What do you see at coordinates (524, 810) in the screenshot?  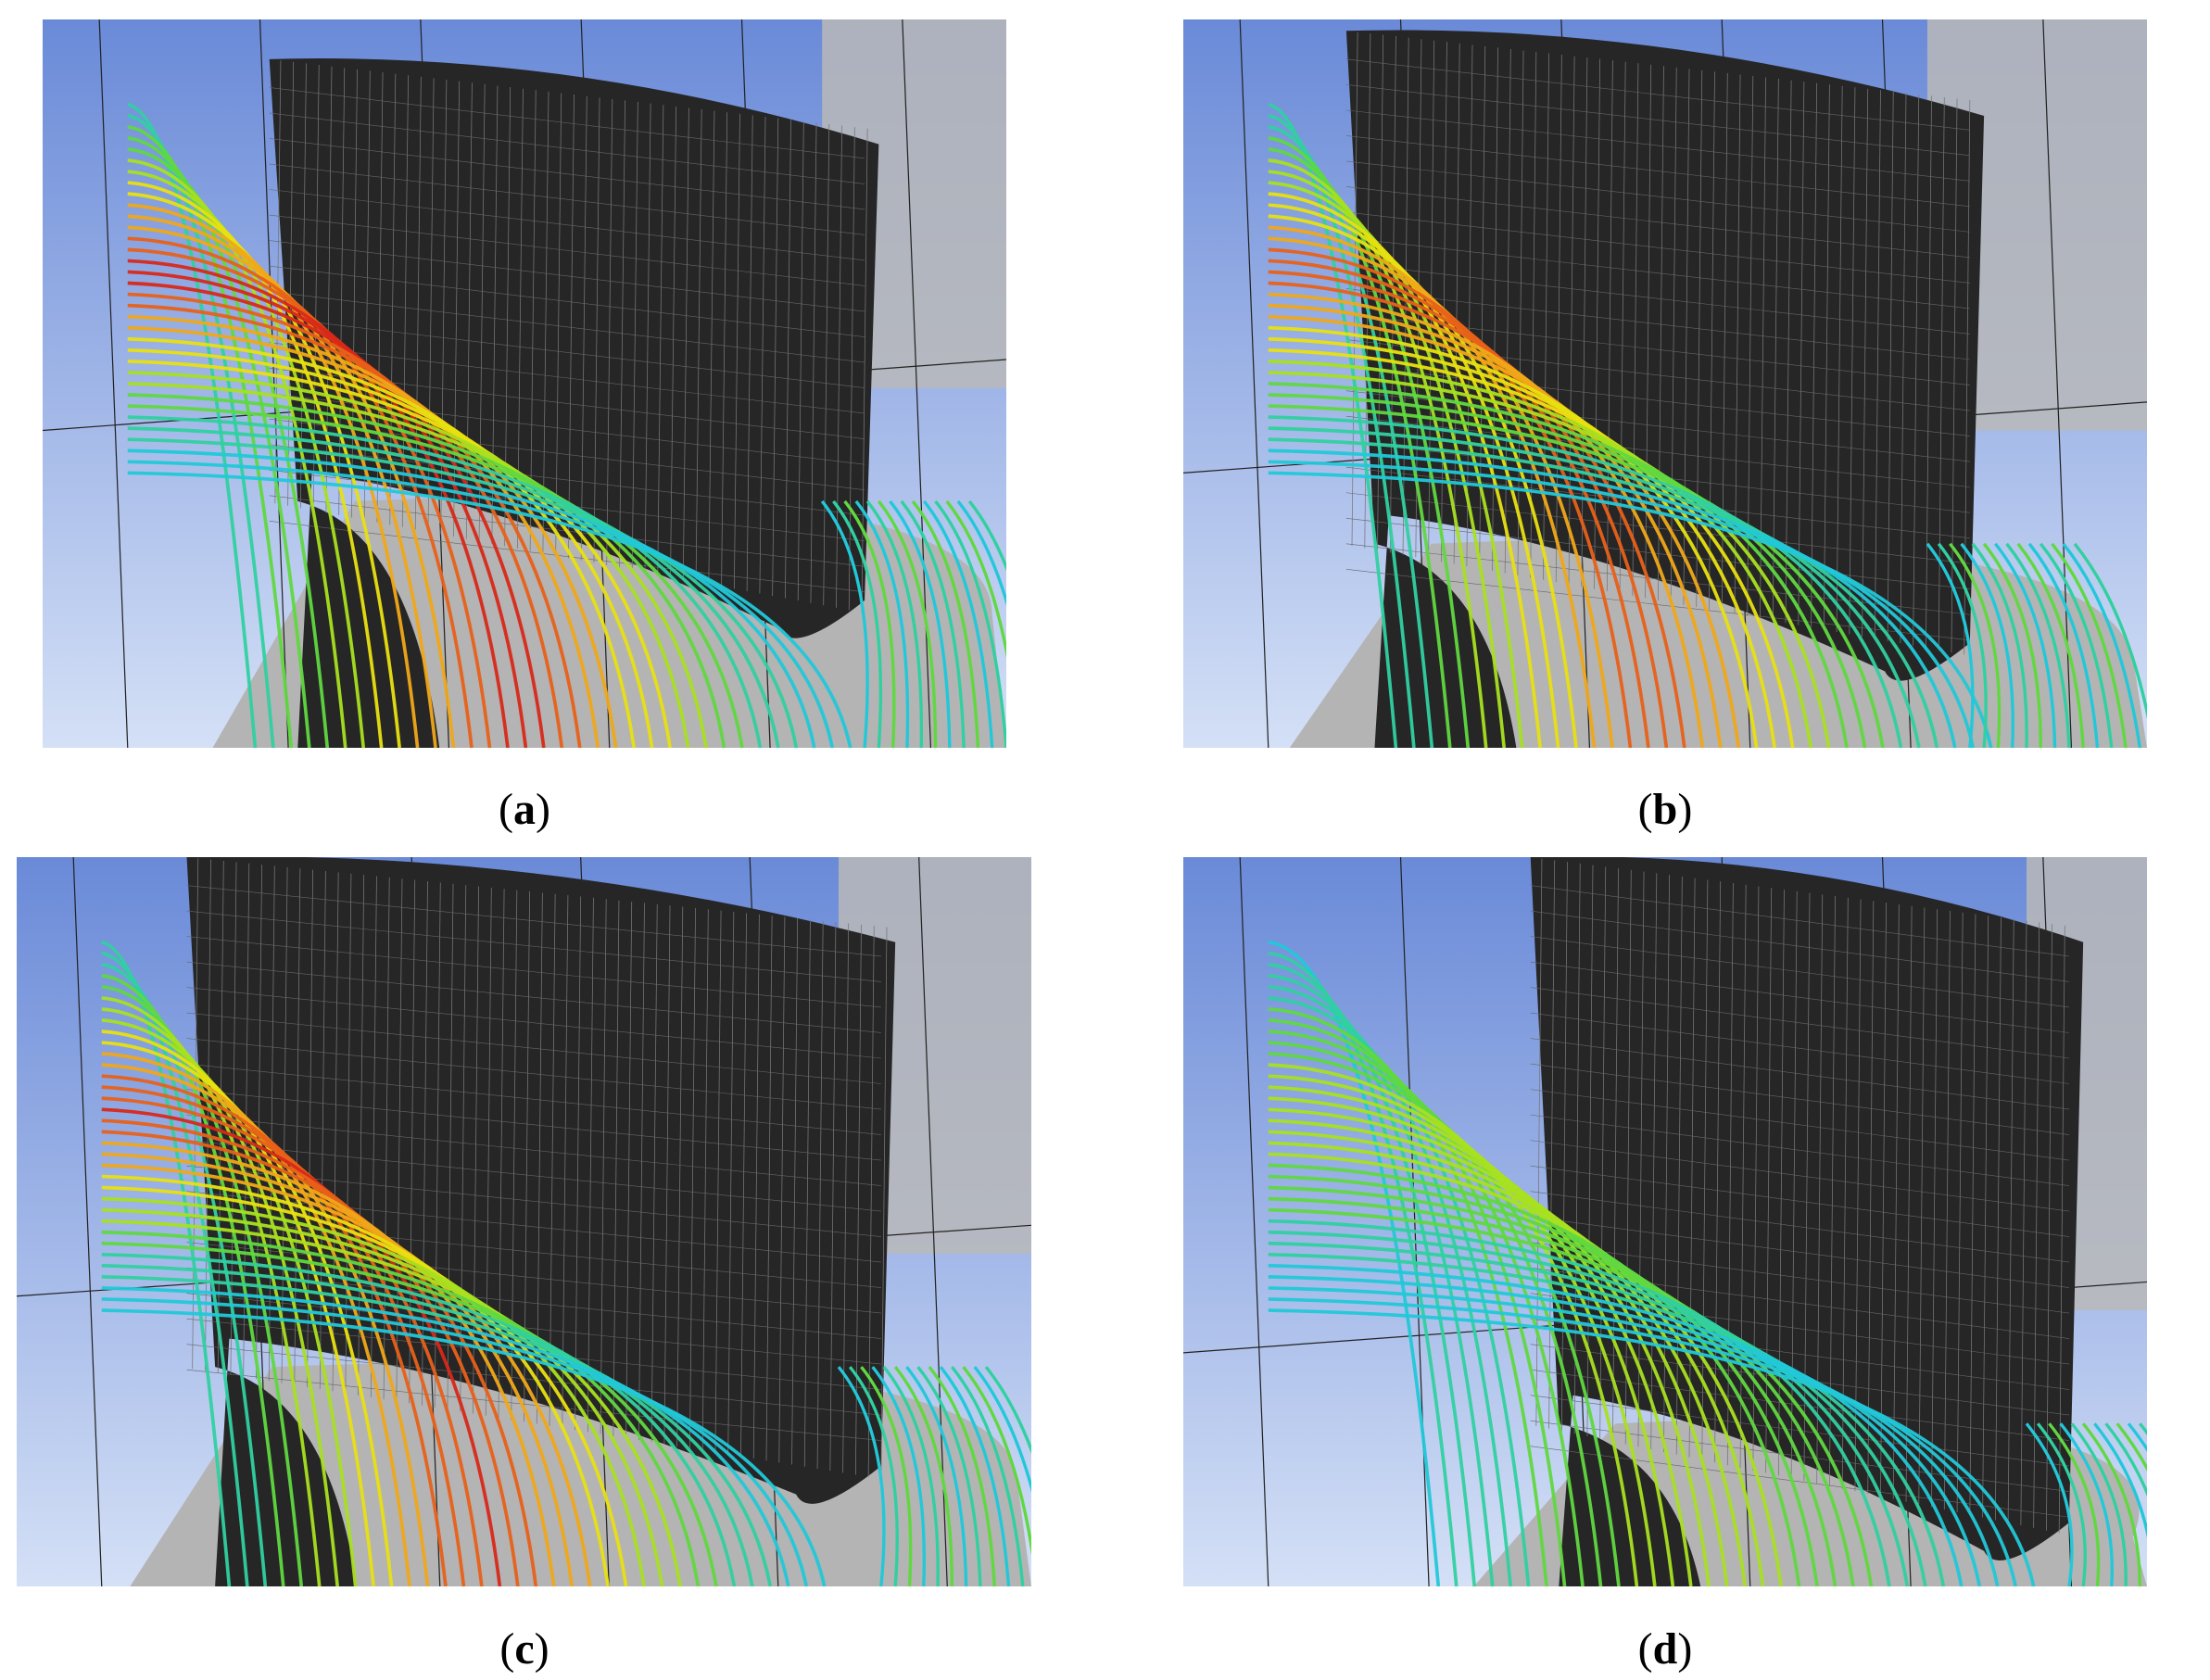 I see `caption: (a)` at bounding box center [524, 810].